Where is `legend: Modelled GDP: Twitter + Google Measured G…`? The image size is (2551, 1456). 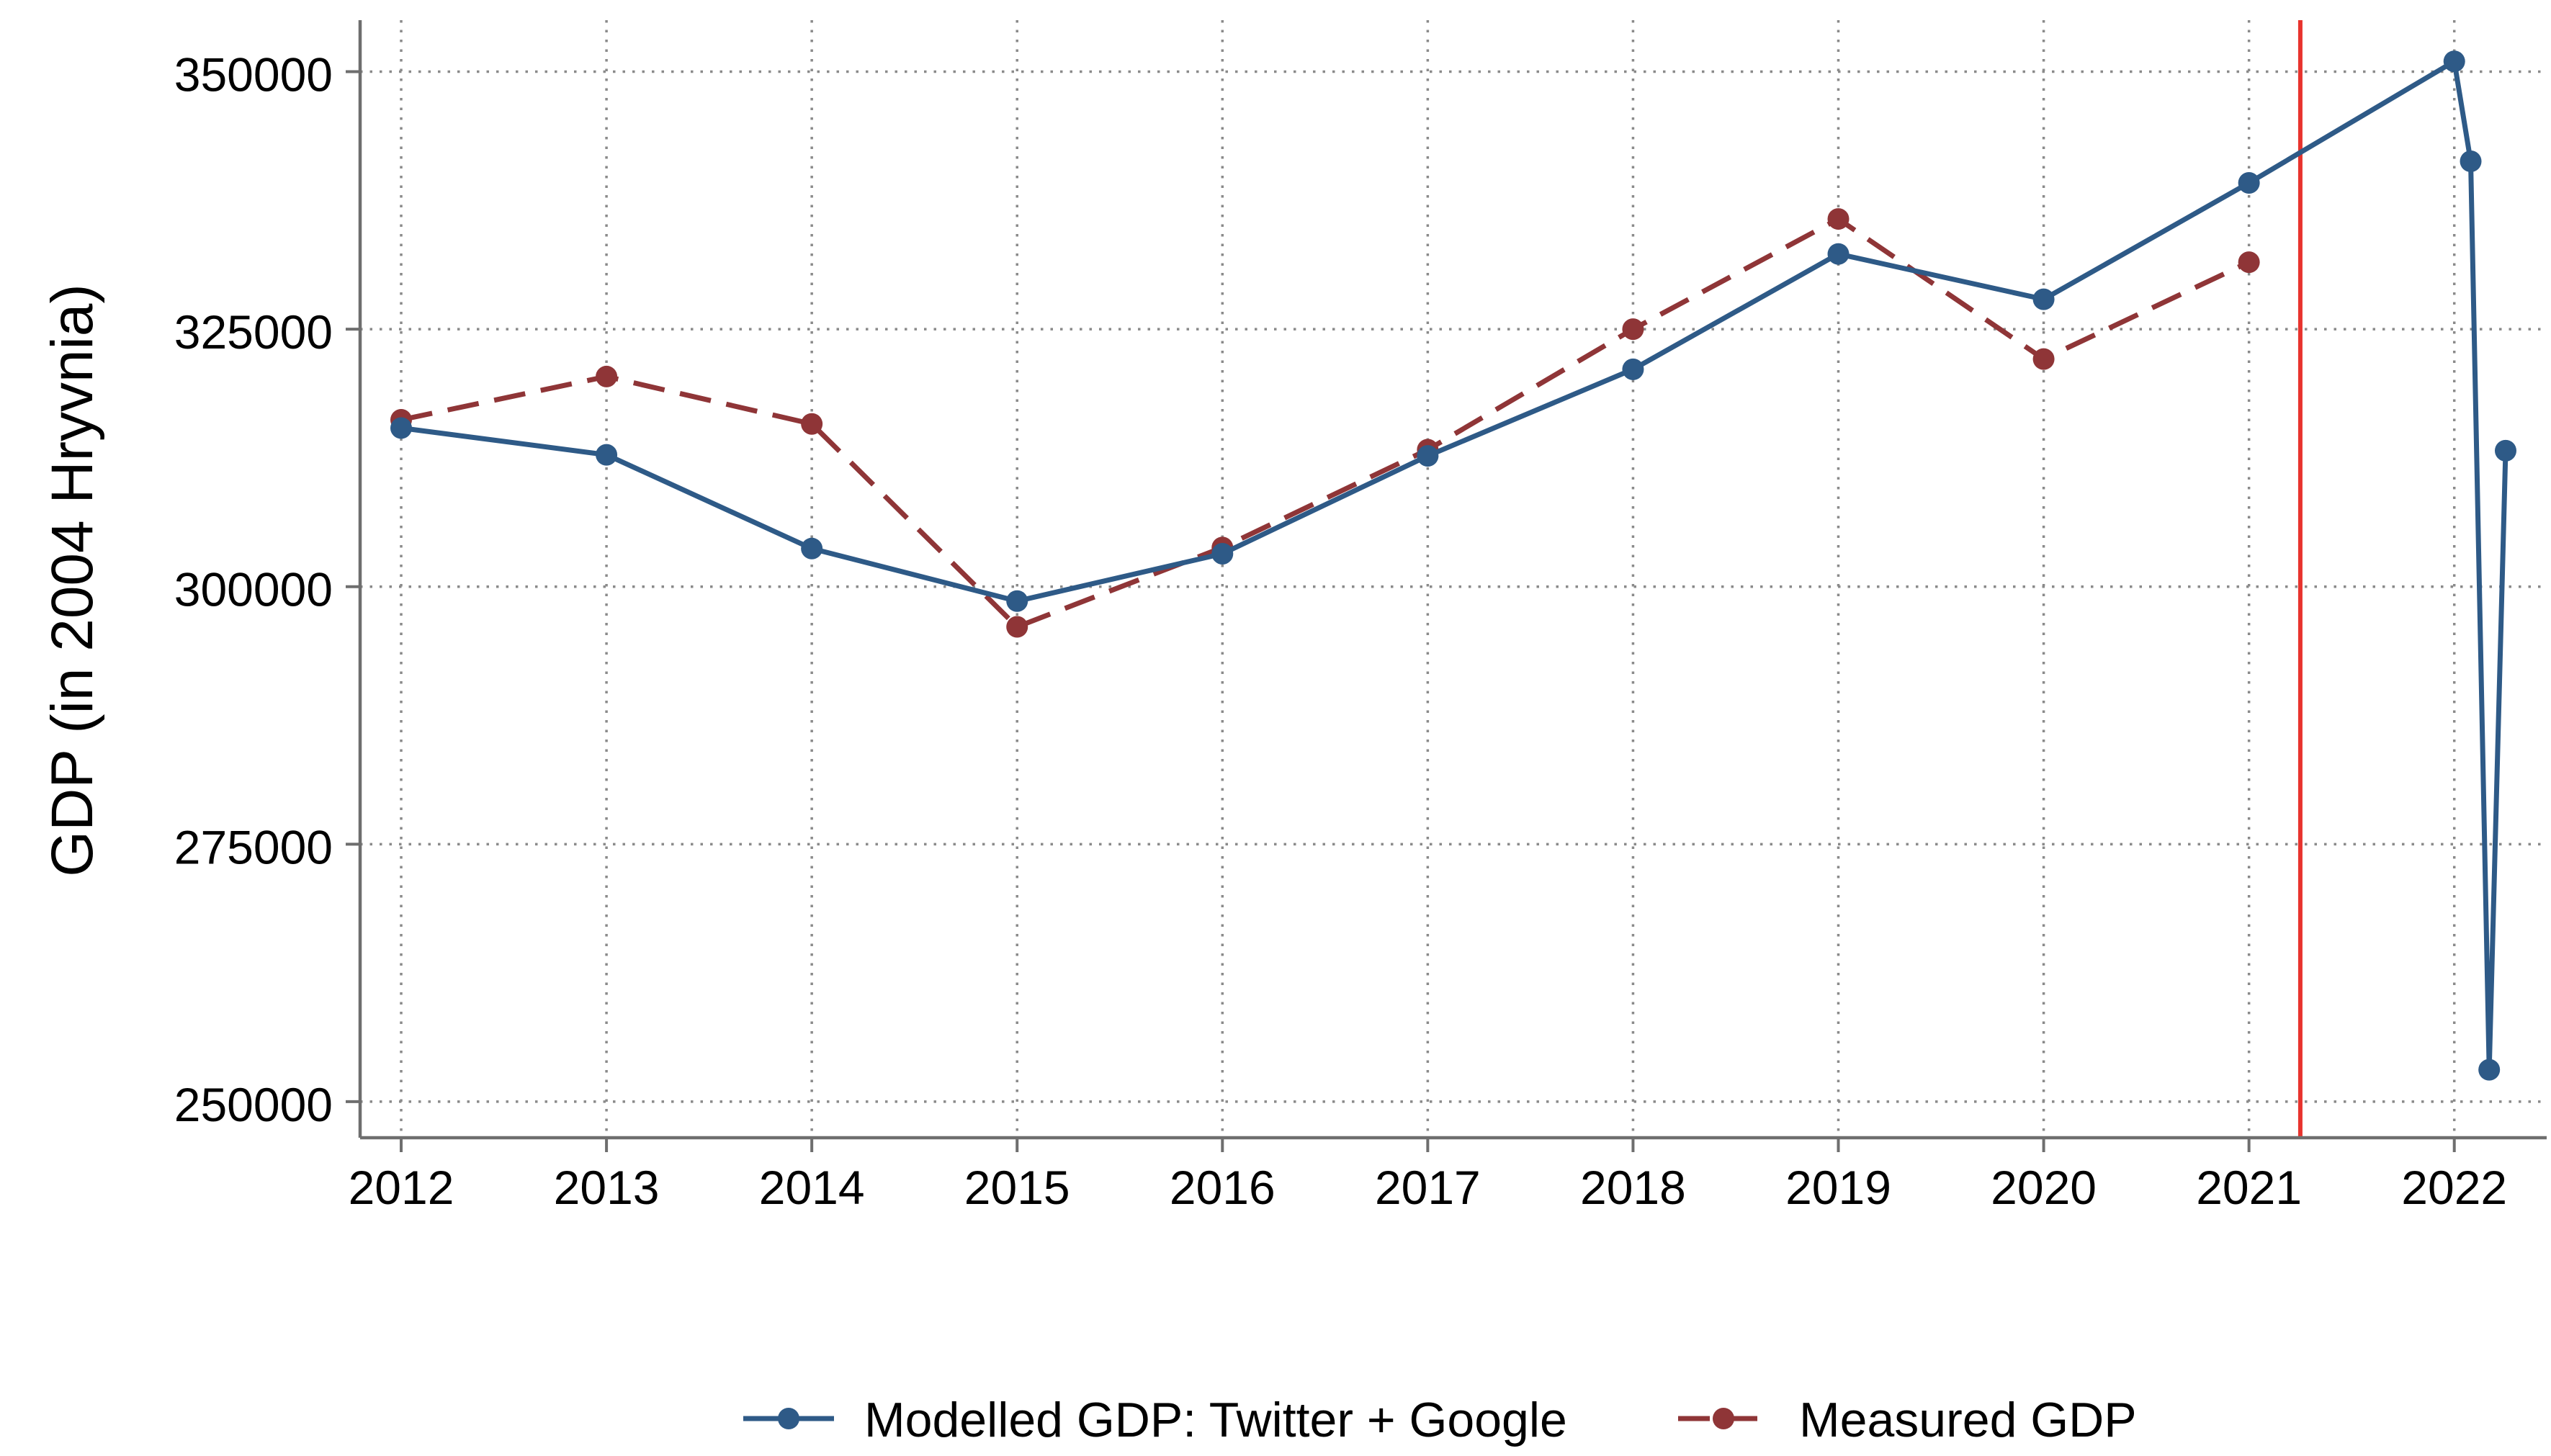 legend: Modelled GDP: Twitter + Google Measured G… is located at coordinates (1440, 1420).